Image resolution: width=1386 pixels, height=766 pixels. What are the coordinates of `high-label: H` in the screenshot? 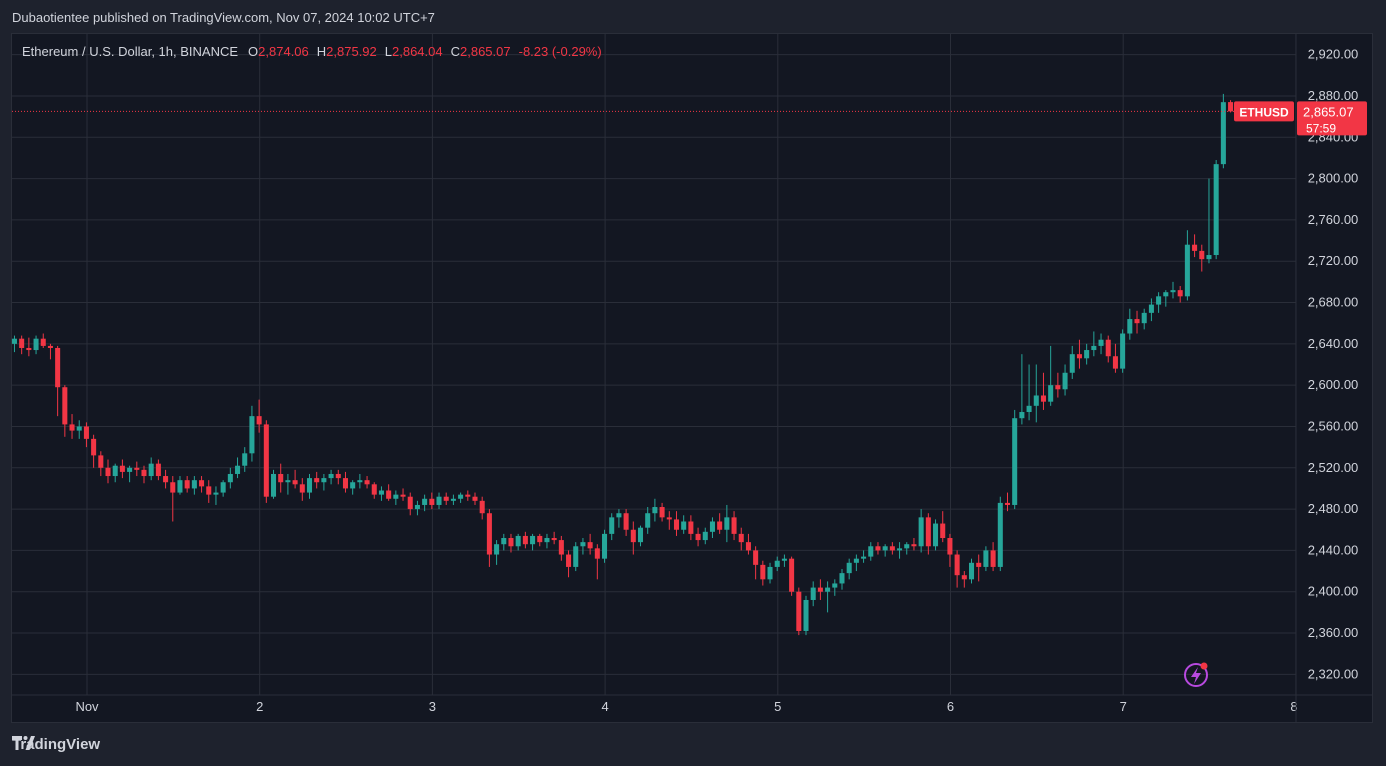 It's located at (321, 51).